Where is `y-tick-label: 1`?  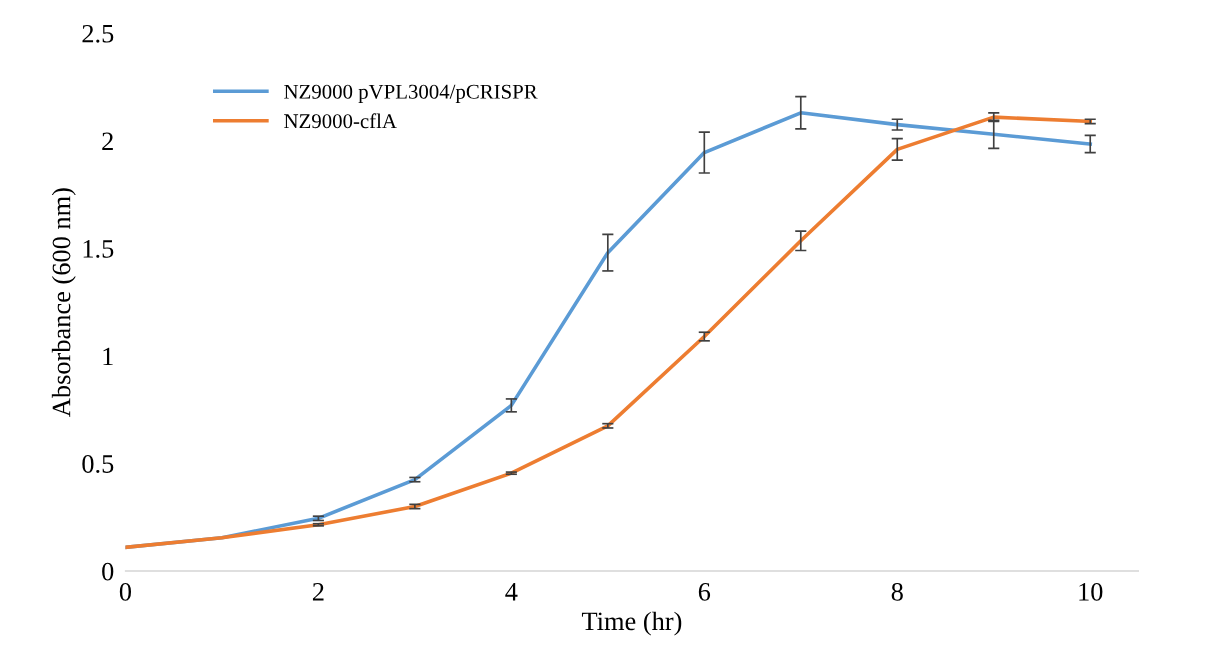
y-tick-label: 1 is located at coordinates (108, 356).